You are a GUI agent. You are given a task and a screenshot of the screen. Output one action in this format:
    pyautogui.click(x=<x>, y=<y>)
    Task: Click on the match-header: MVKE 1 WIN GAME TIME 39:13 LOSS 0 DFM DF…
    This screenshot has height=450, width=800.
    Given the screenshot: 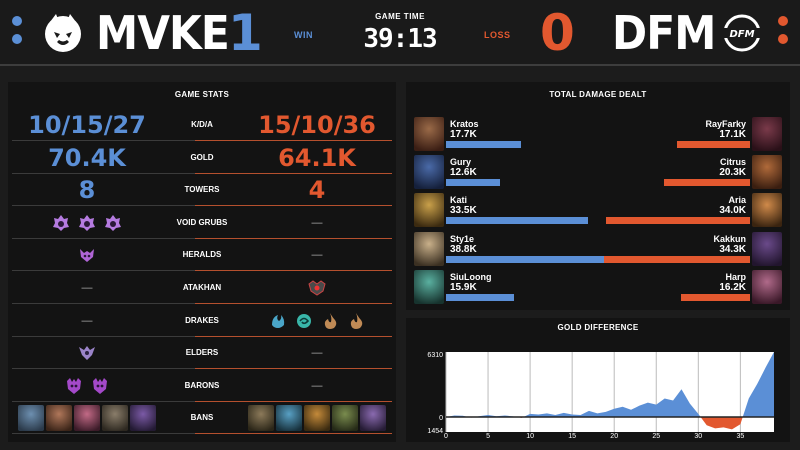 What is the action you would take?
    pyautogui.click(x=400, y=32)
    